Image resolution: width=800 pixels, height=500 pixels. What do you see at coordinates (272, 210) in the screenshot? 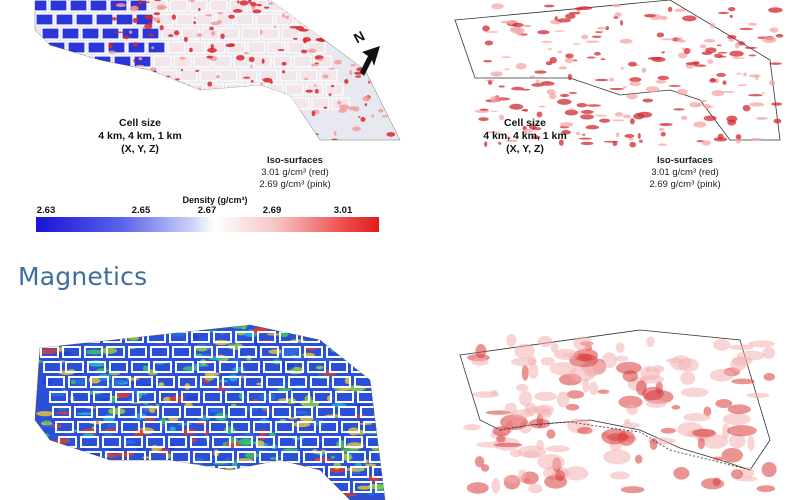
I see `colorbar-tick: 2.69` at bounding box center [272, 210].